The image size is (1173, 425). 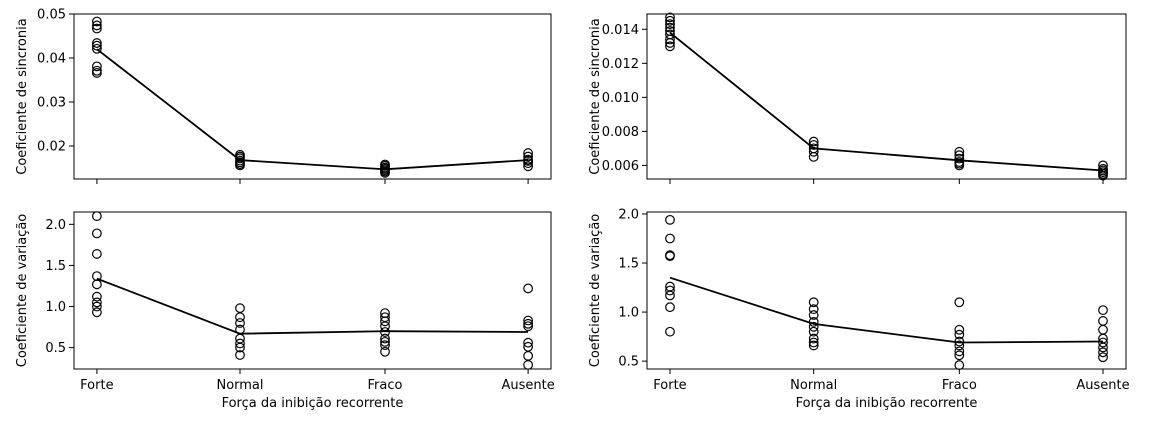 I want to click on y-tick-label: 0.02, so click(x=51, y=147).